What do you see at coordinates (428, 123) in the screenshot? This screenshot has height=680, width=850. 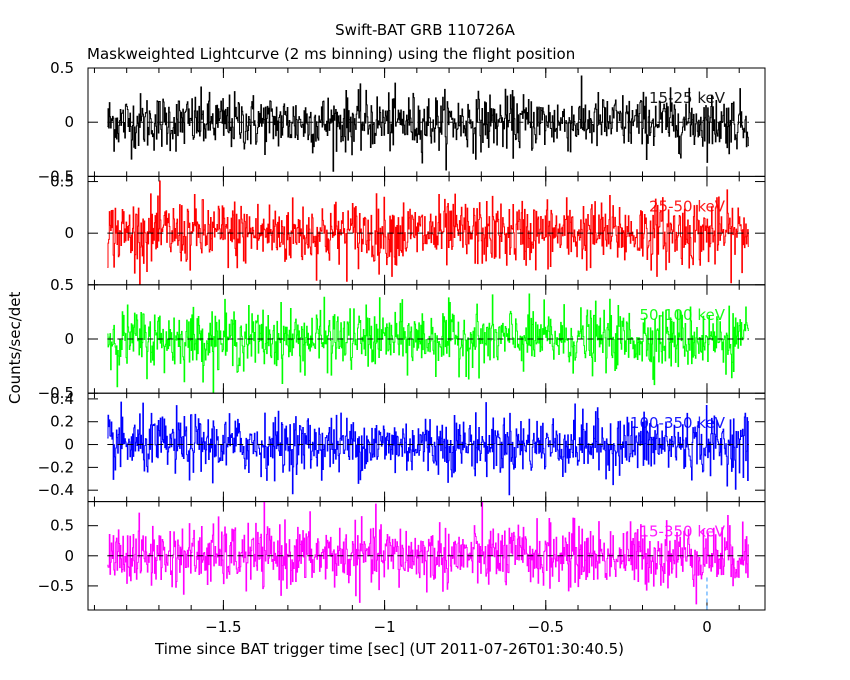 I see `series-15-25-kev` at bounding box center [428, 123].